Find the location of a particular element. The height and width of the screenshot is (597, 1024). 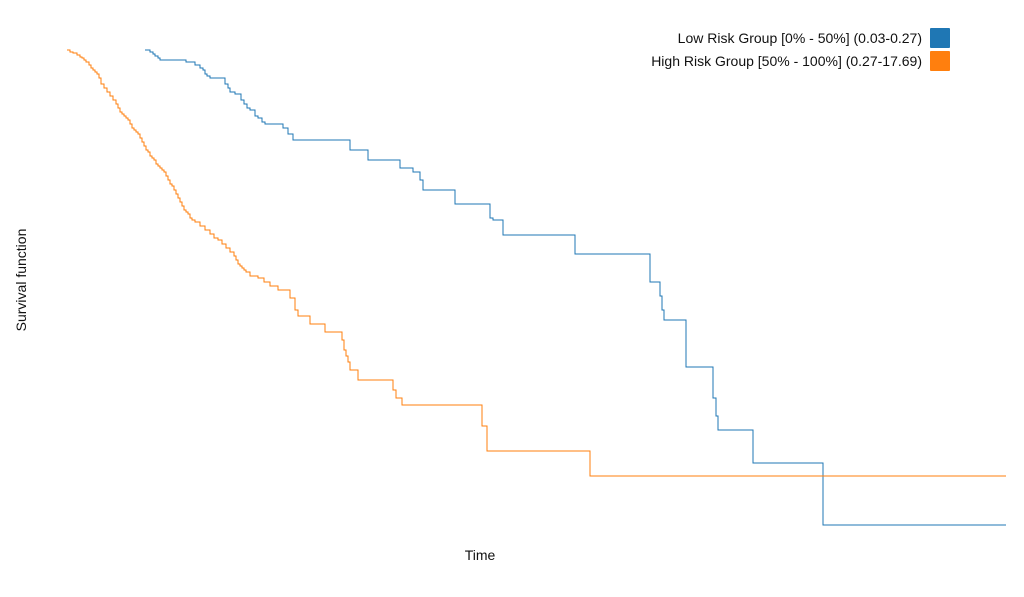

legend-swatch-low-risk is located at coordinates (940, 38).